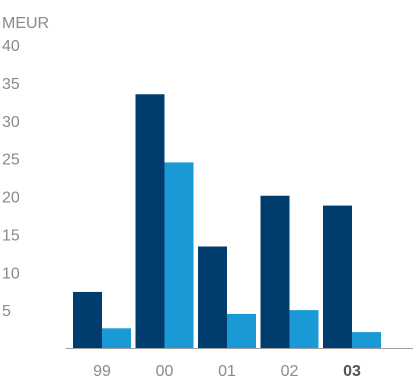  Describe the element at coordinates (11, 179) in the screenshot. I see `y-axis-ticks: 5 10 15 20 25 30 35 40` at that location.